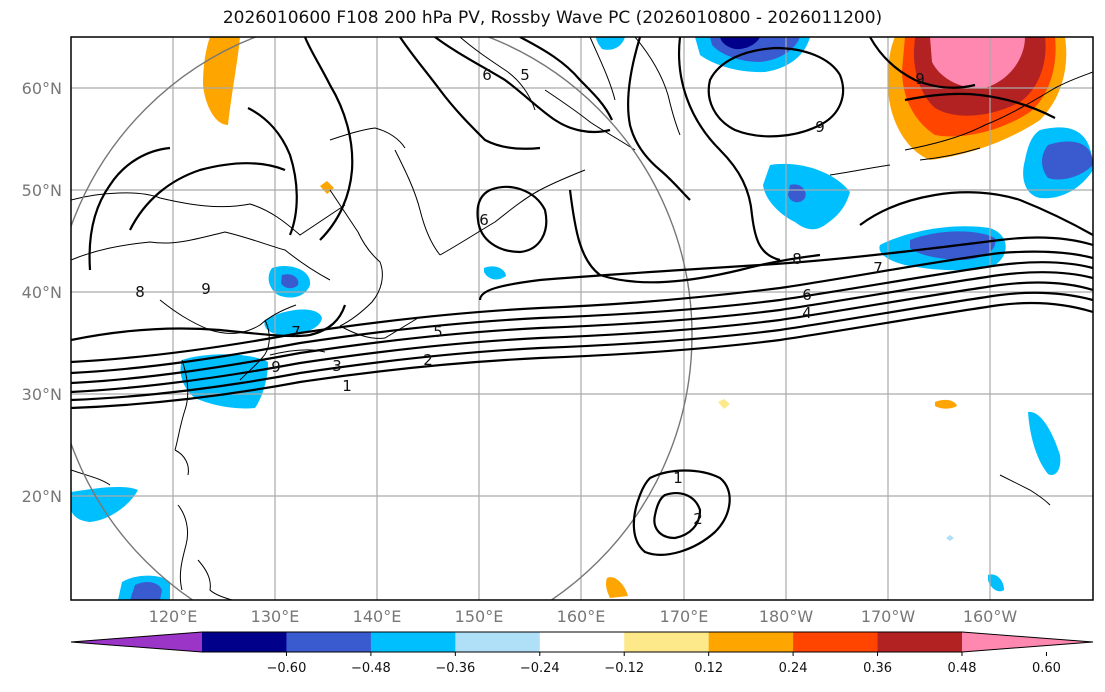 The width and height of the screenshot is (1105, 692). I want to click on latitude-labels: 60°N 50°N 40°N 30°N 20°N, so click(42, 292).